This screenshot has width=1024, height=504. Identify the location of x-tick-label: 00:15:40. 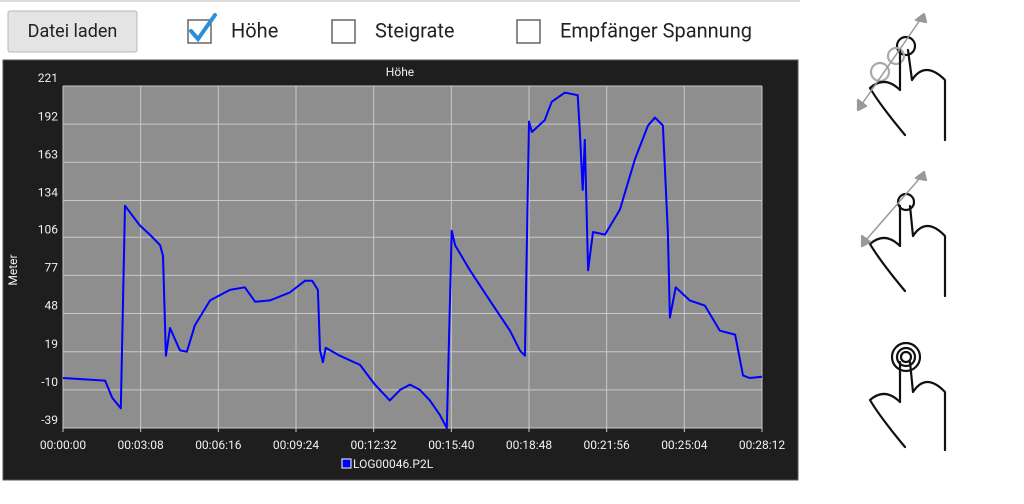
(451, 445).